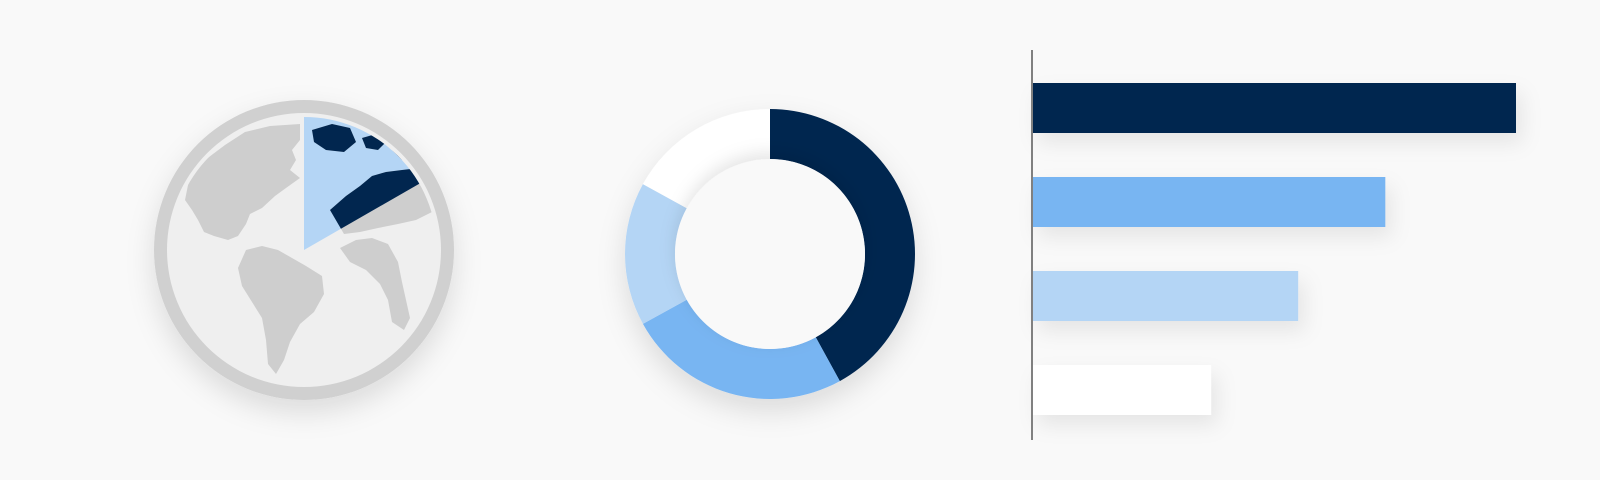 Image resolution: width=1600 pixels, height=480 pixels. Describe the element at coordinates (334, 138) in the screenshot. I see `landmass-greenland` at that location.